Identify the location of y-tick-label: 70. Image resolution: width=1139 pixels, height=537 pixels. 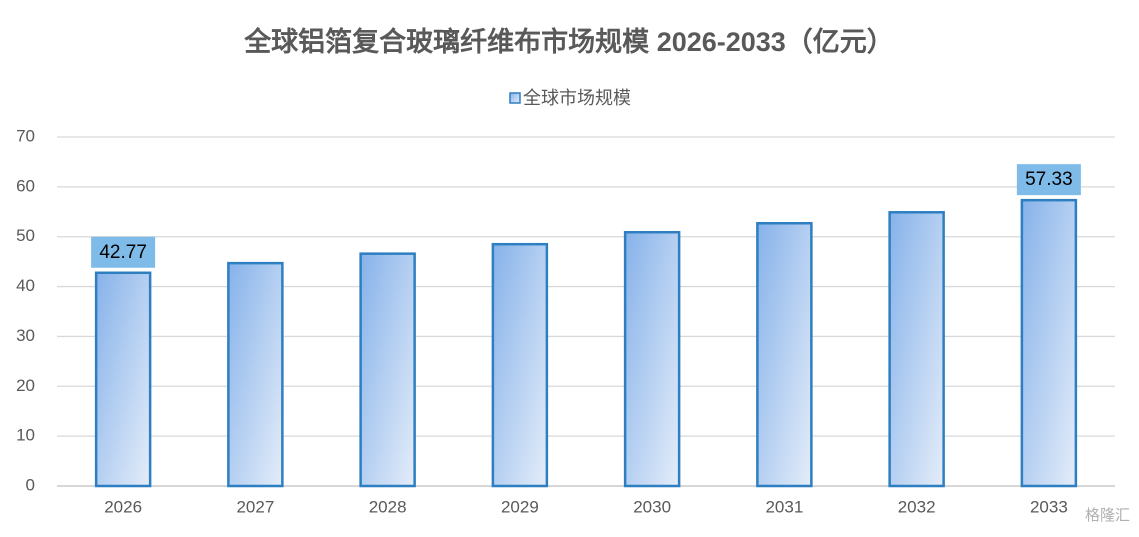
(25, 135).